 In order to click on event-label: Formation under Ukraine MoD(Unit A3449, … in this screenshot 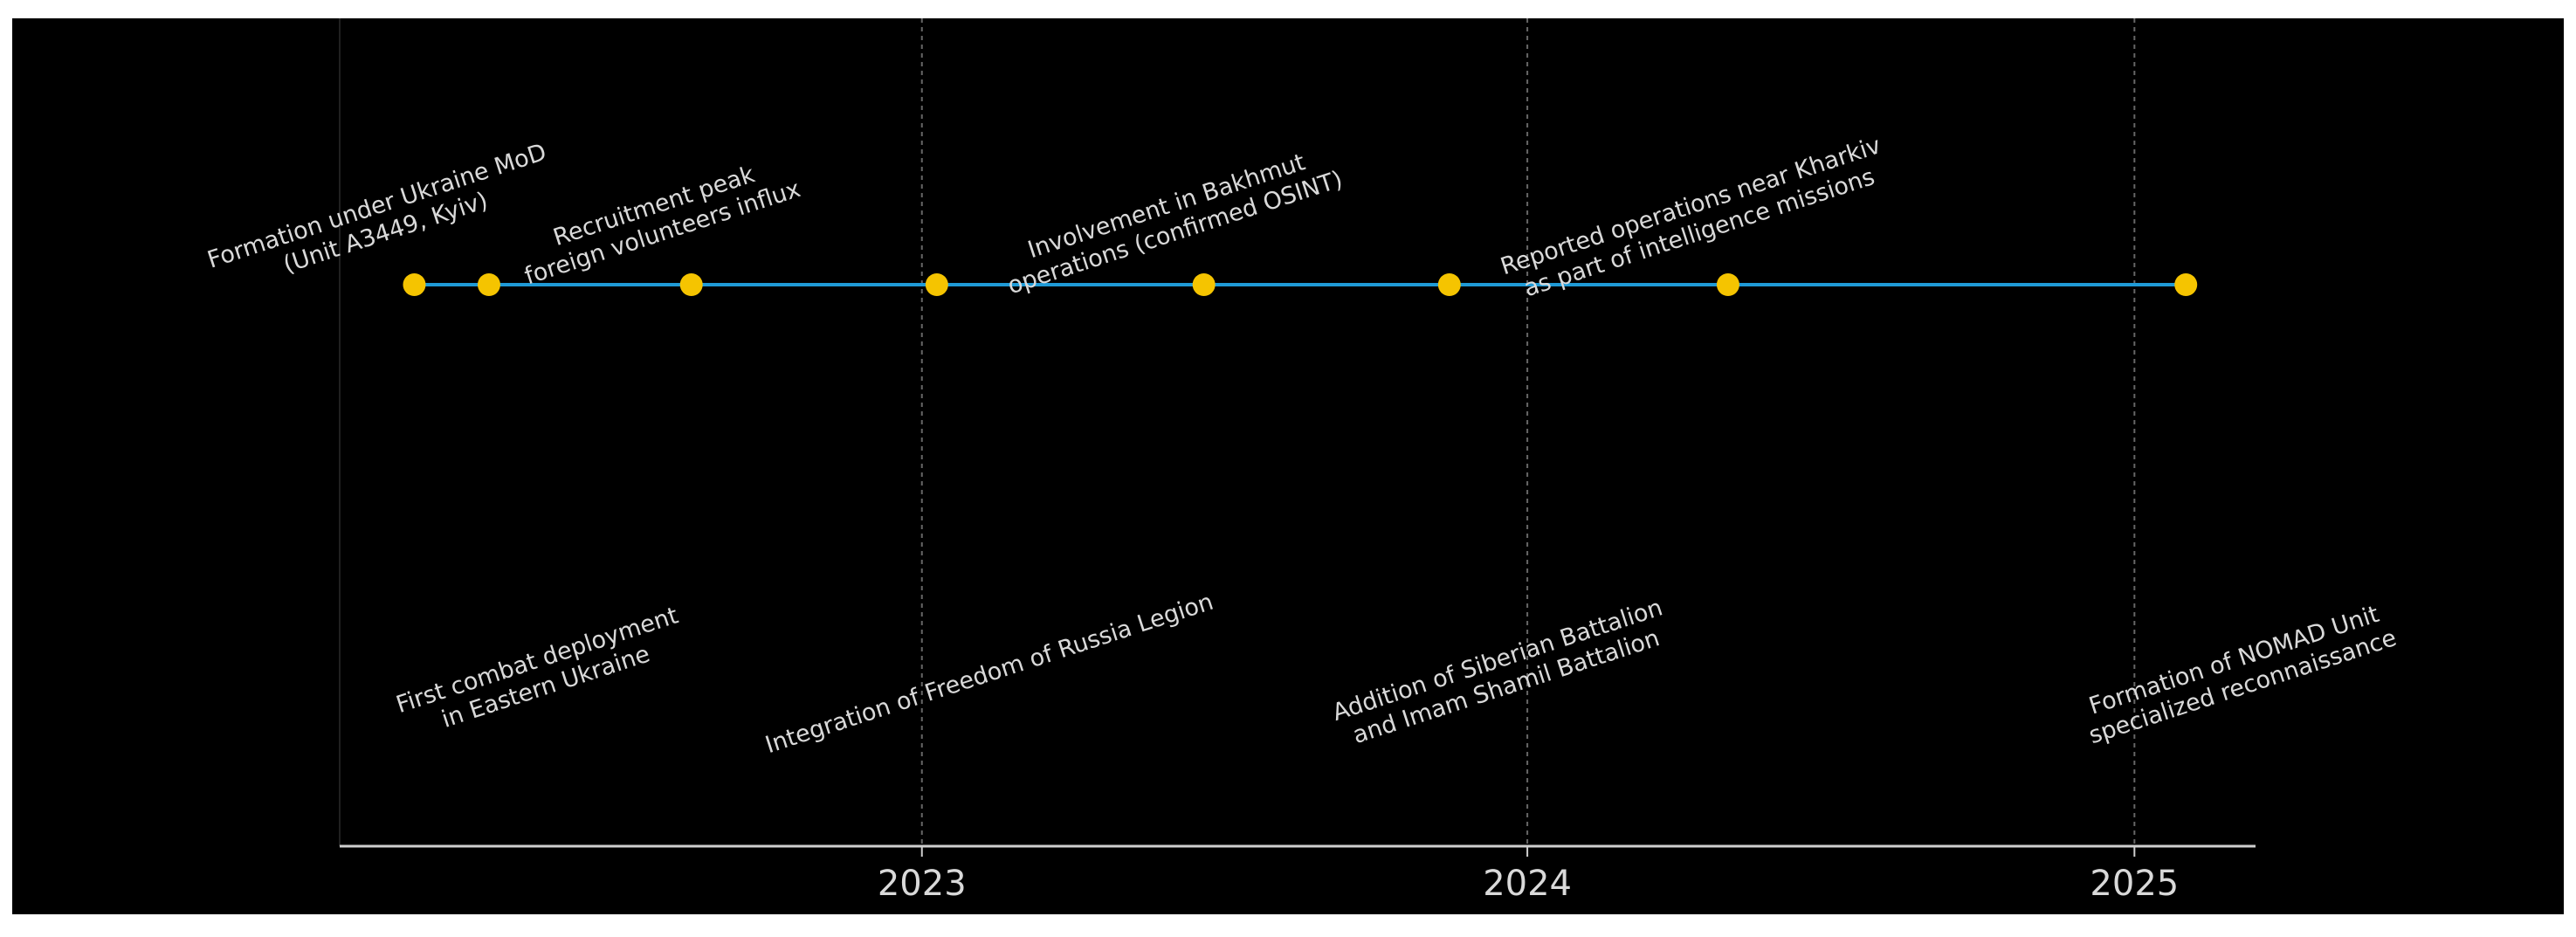, I will do `click(377, 209)`.